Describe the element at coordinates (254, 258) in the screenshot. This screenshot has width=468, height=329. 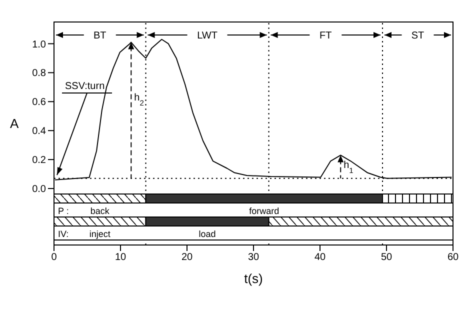
I see `x-tick-label: 30` at that location.